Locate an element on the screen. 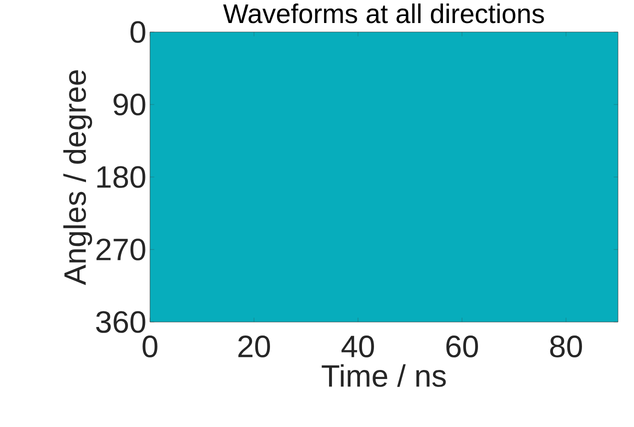 The height and width of the screenshot is (427, 634). x-tick-label: 80 is located at coordinates (566, 347).